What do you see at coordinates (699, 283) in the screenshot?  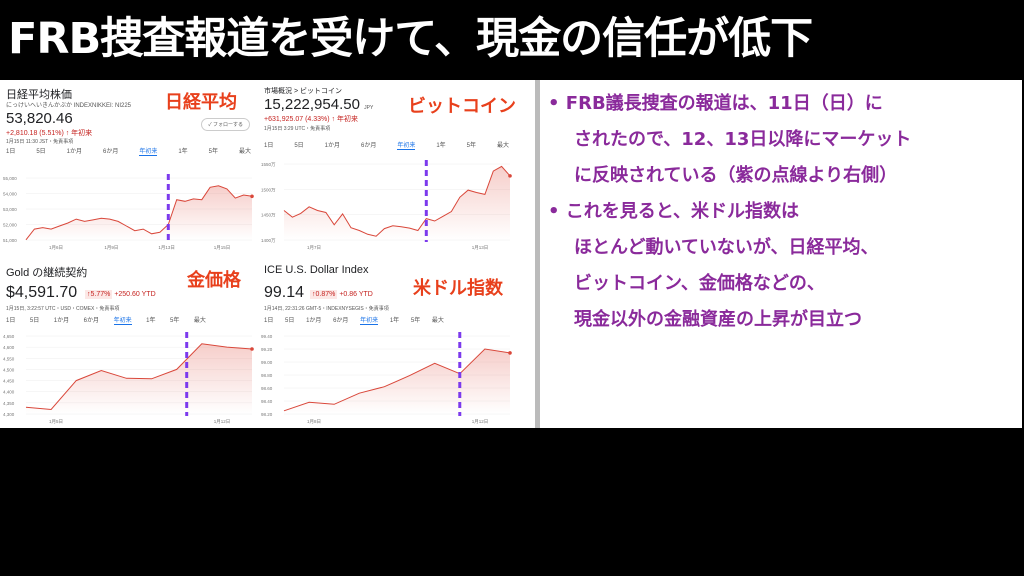 I see `bullet-line: ビットコイン、金価格などの、` at bounding box center [699, 283].